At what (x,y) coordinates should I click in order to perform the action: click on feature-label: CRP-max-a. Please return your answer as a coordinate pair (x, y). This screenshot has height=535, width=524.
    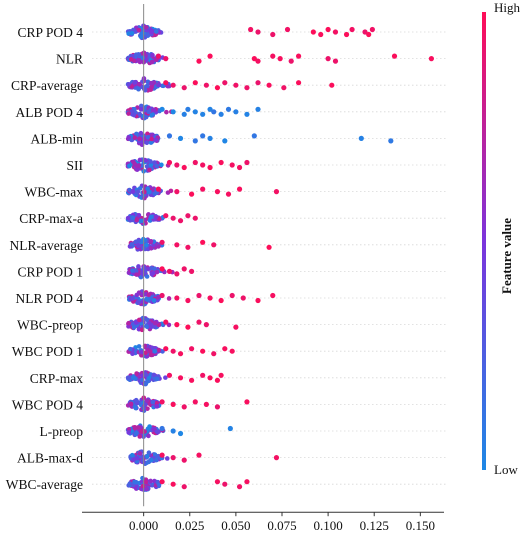
    Looking at the image, I should click on (51, 218).